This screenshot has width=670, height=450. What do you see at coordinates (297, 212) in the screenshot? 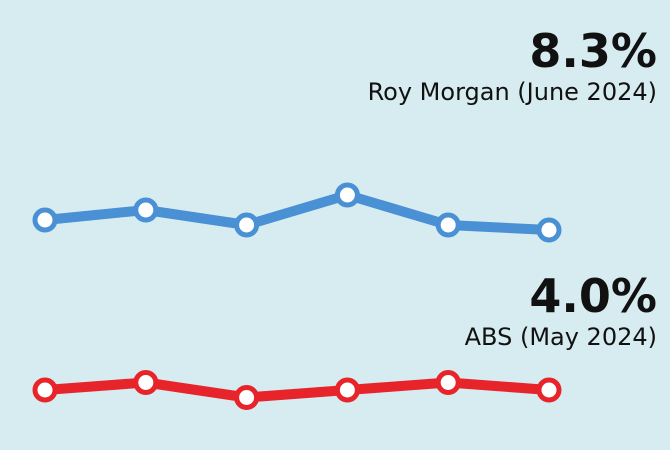
I see `roy-morgan-series-line` at bounding box center [297, 212].